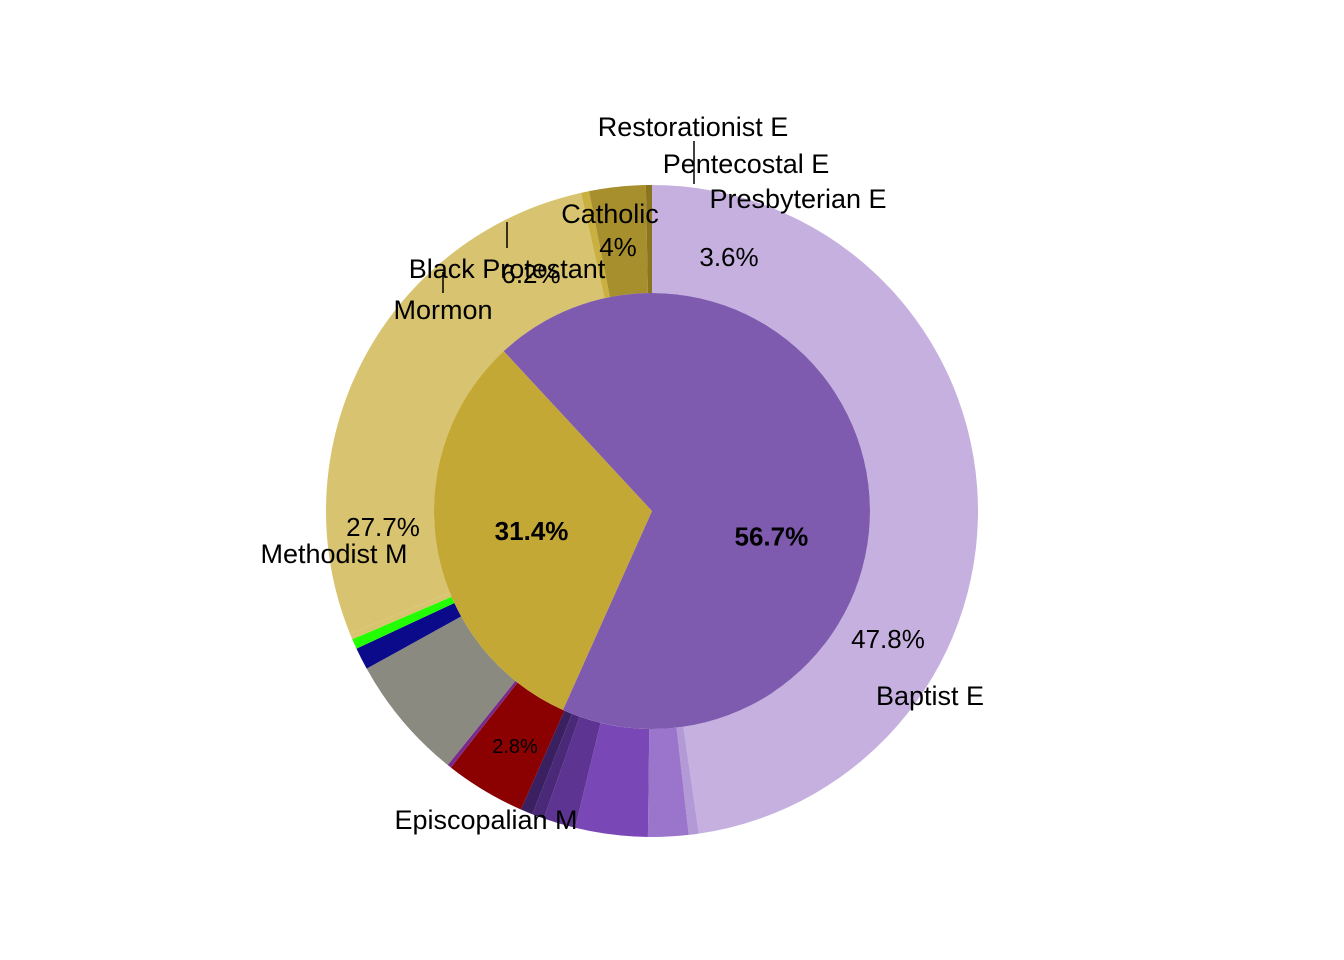 The height and width of the screenshot is (960, 1344). I want to click on category-label-baptist-e: Baptist E, so click(930, 696).